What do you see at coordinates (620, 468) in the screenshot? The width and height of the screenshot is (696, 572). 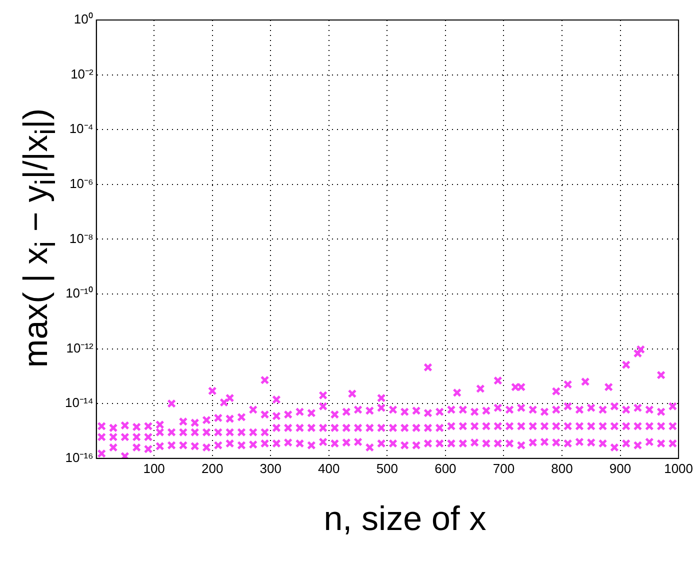 I see `x-tick-label: 900` at bounding box center [620, 468].